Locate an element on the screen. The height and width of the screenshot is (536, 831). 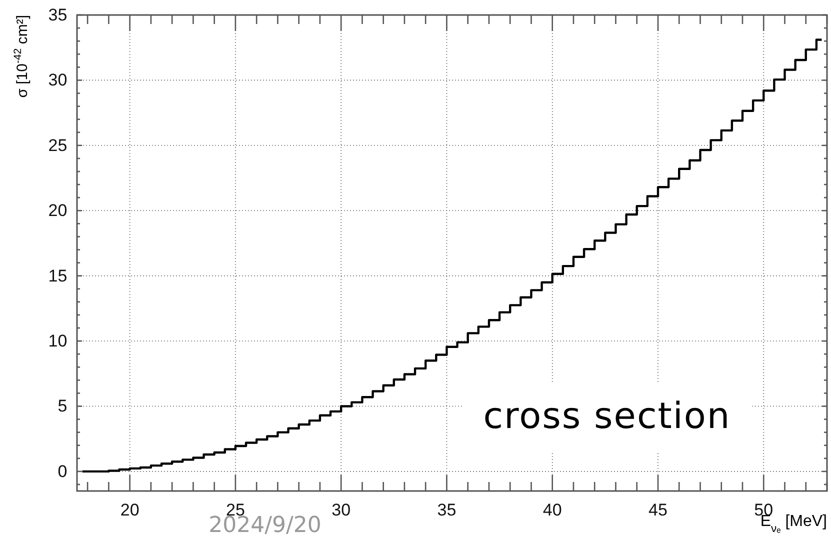
x-tick-label: 40 is located at coordinates (552, 510).